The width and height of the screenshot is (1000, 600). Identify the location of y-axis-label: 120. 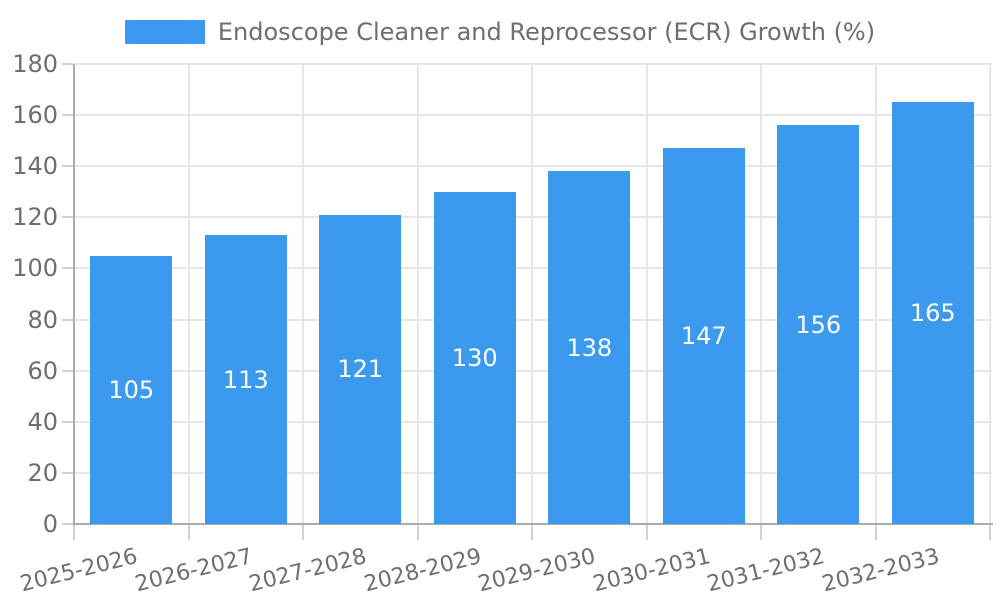
(35, 217).